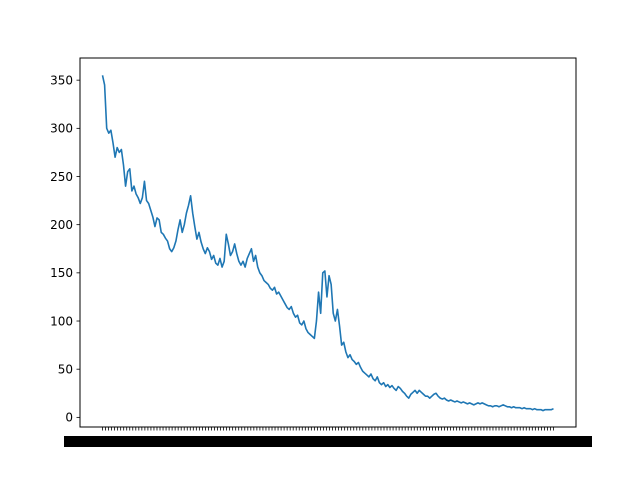 The height and width of the screenshot is (480, 640). I want to click on y-tick-label: 350, so click(61, 80).